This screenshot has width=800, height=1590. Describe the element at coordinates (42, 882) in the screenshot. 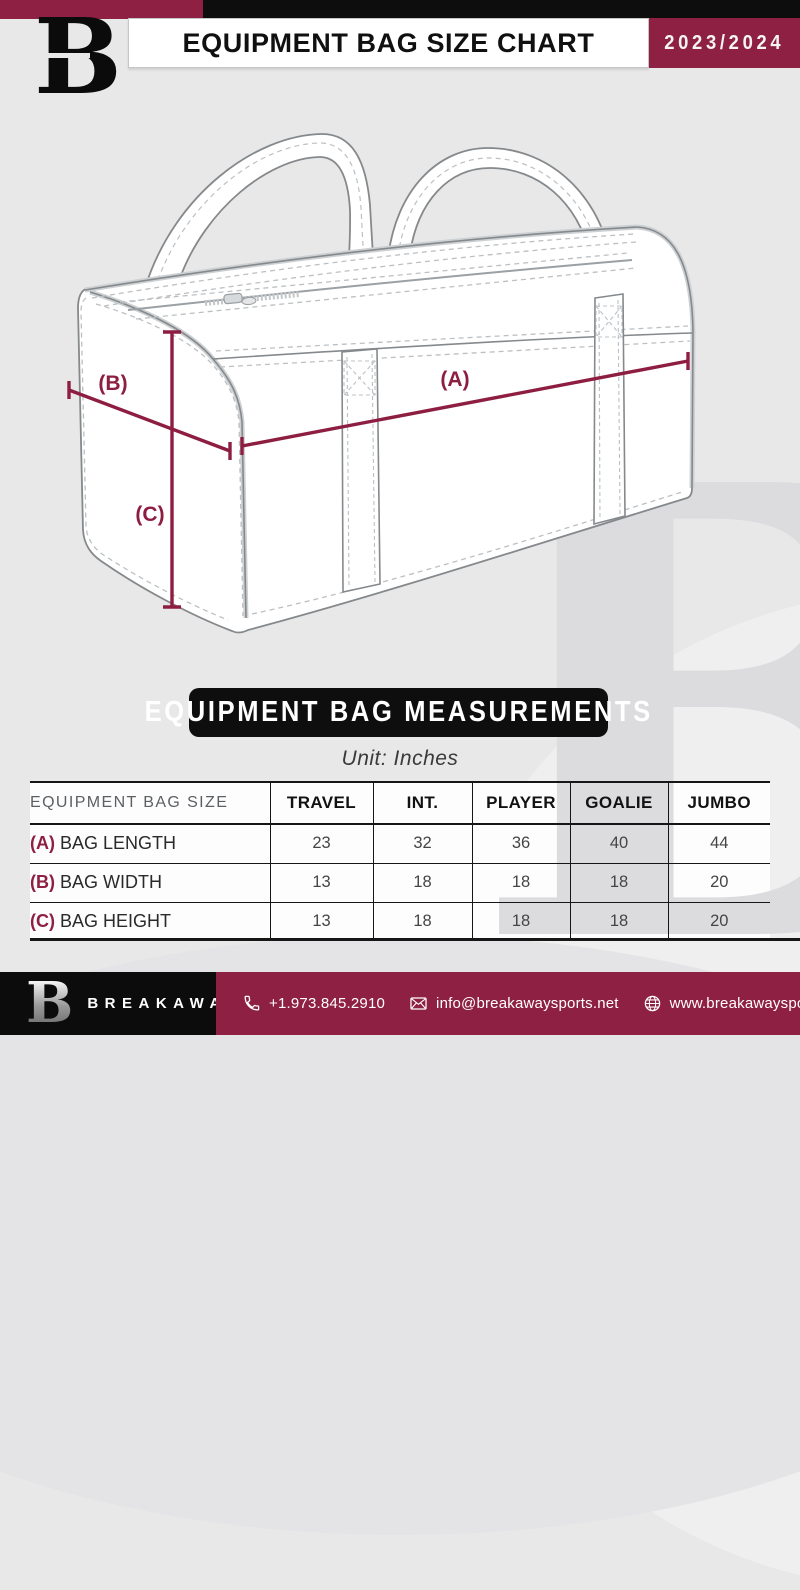

I see `row-key-b: (B)` at that location.